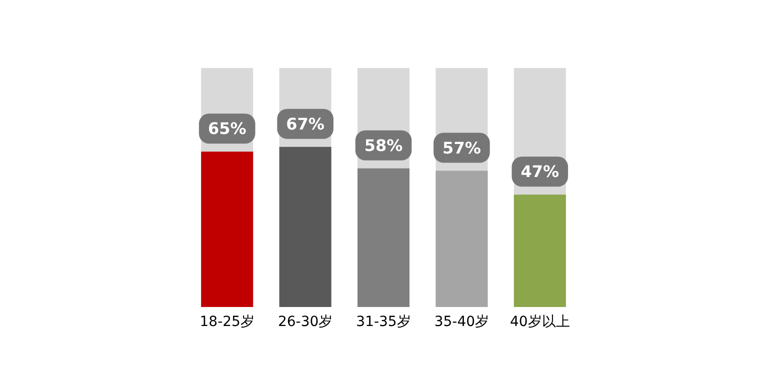 The width and height of the screenshot is (757, 375). I want to click on x-tick-label: 18-25岁, so click(227, 322).